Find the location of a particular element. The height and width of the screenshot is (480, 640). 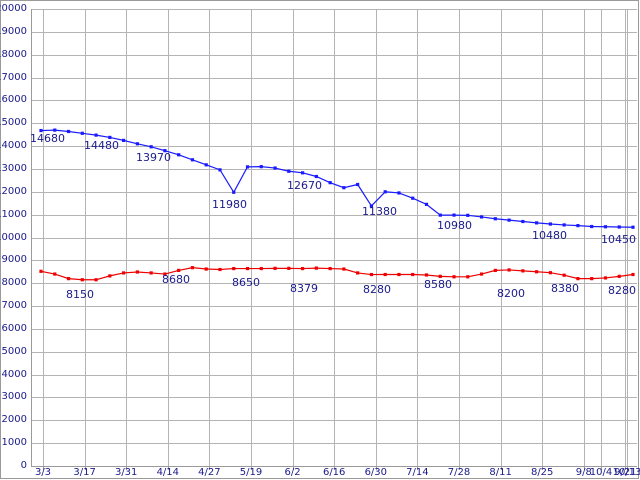

y-axis-tick-label: 15000 is located at coordinates (13, 123).